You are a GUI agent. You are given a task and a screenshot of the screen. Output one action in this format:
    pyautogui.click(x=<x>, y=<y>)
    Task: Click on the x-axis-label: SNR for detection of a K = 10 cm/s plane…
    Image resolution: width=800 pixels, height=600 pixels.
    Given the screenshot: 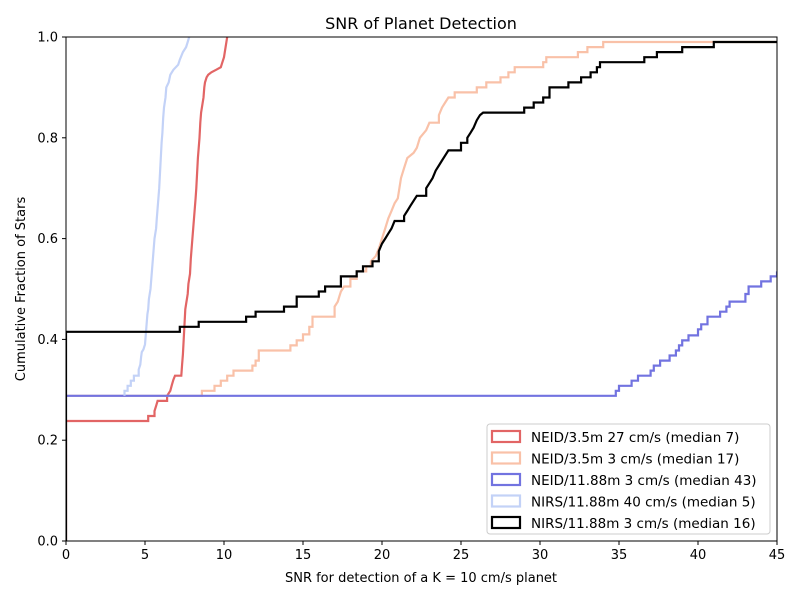 What is the action you would take?
    pyautogui.click(x=421, y=578)
    